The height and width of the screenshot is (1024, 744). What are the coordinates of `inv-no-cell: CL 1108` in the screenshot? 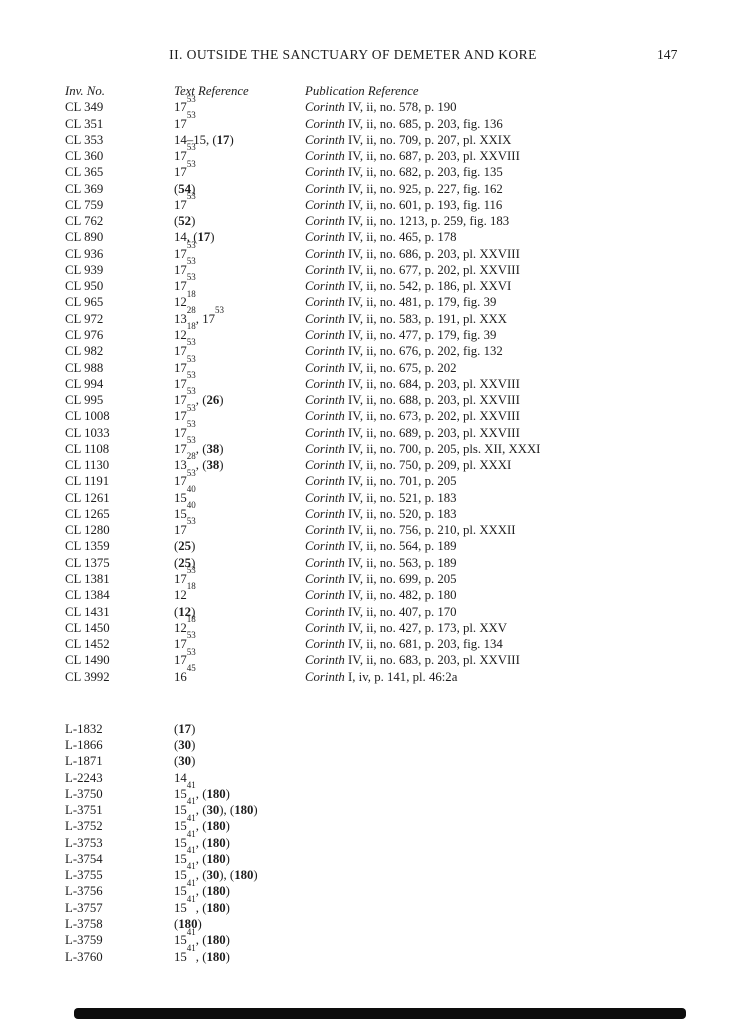 It's located at (87, 448).